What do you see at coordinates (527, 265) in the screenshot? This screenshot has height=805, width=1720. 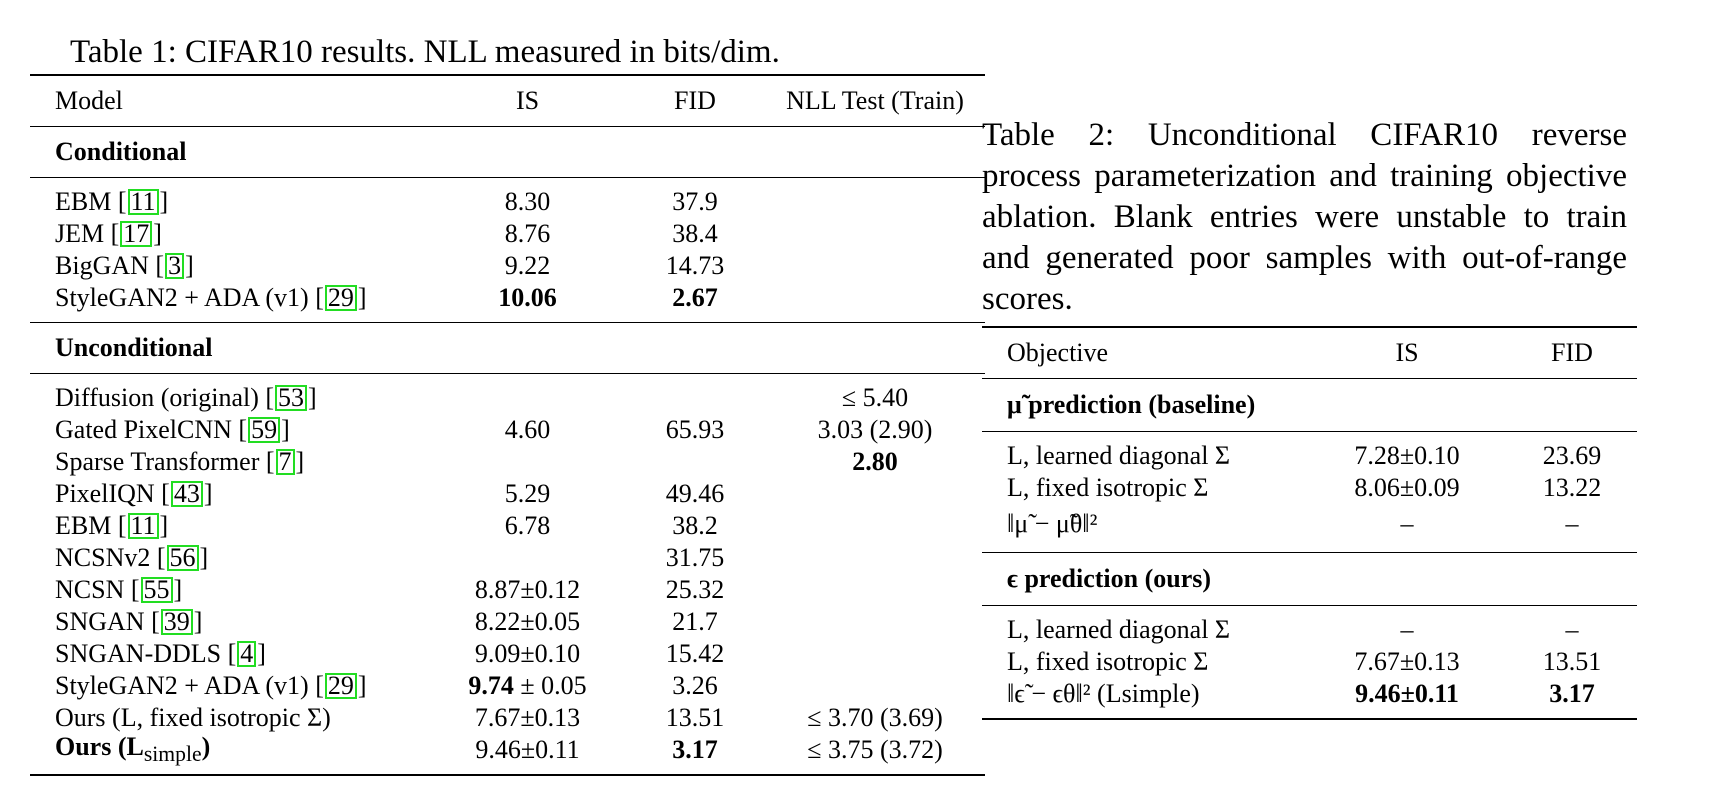 I see `is-value: 9.22` at bounding box center [527, 265].